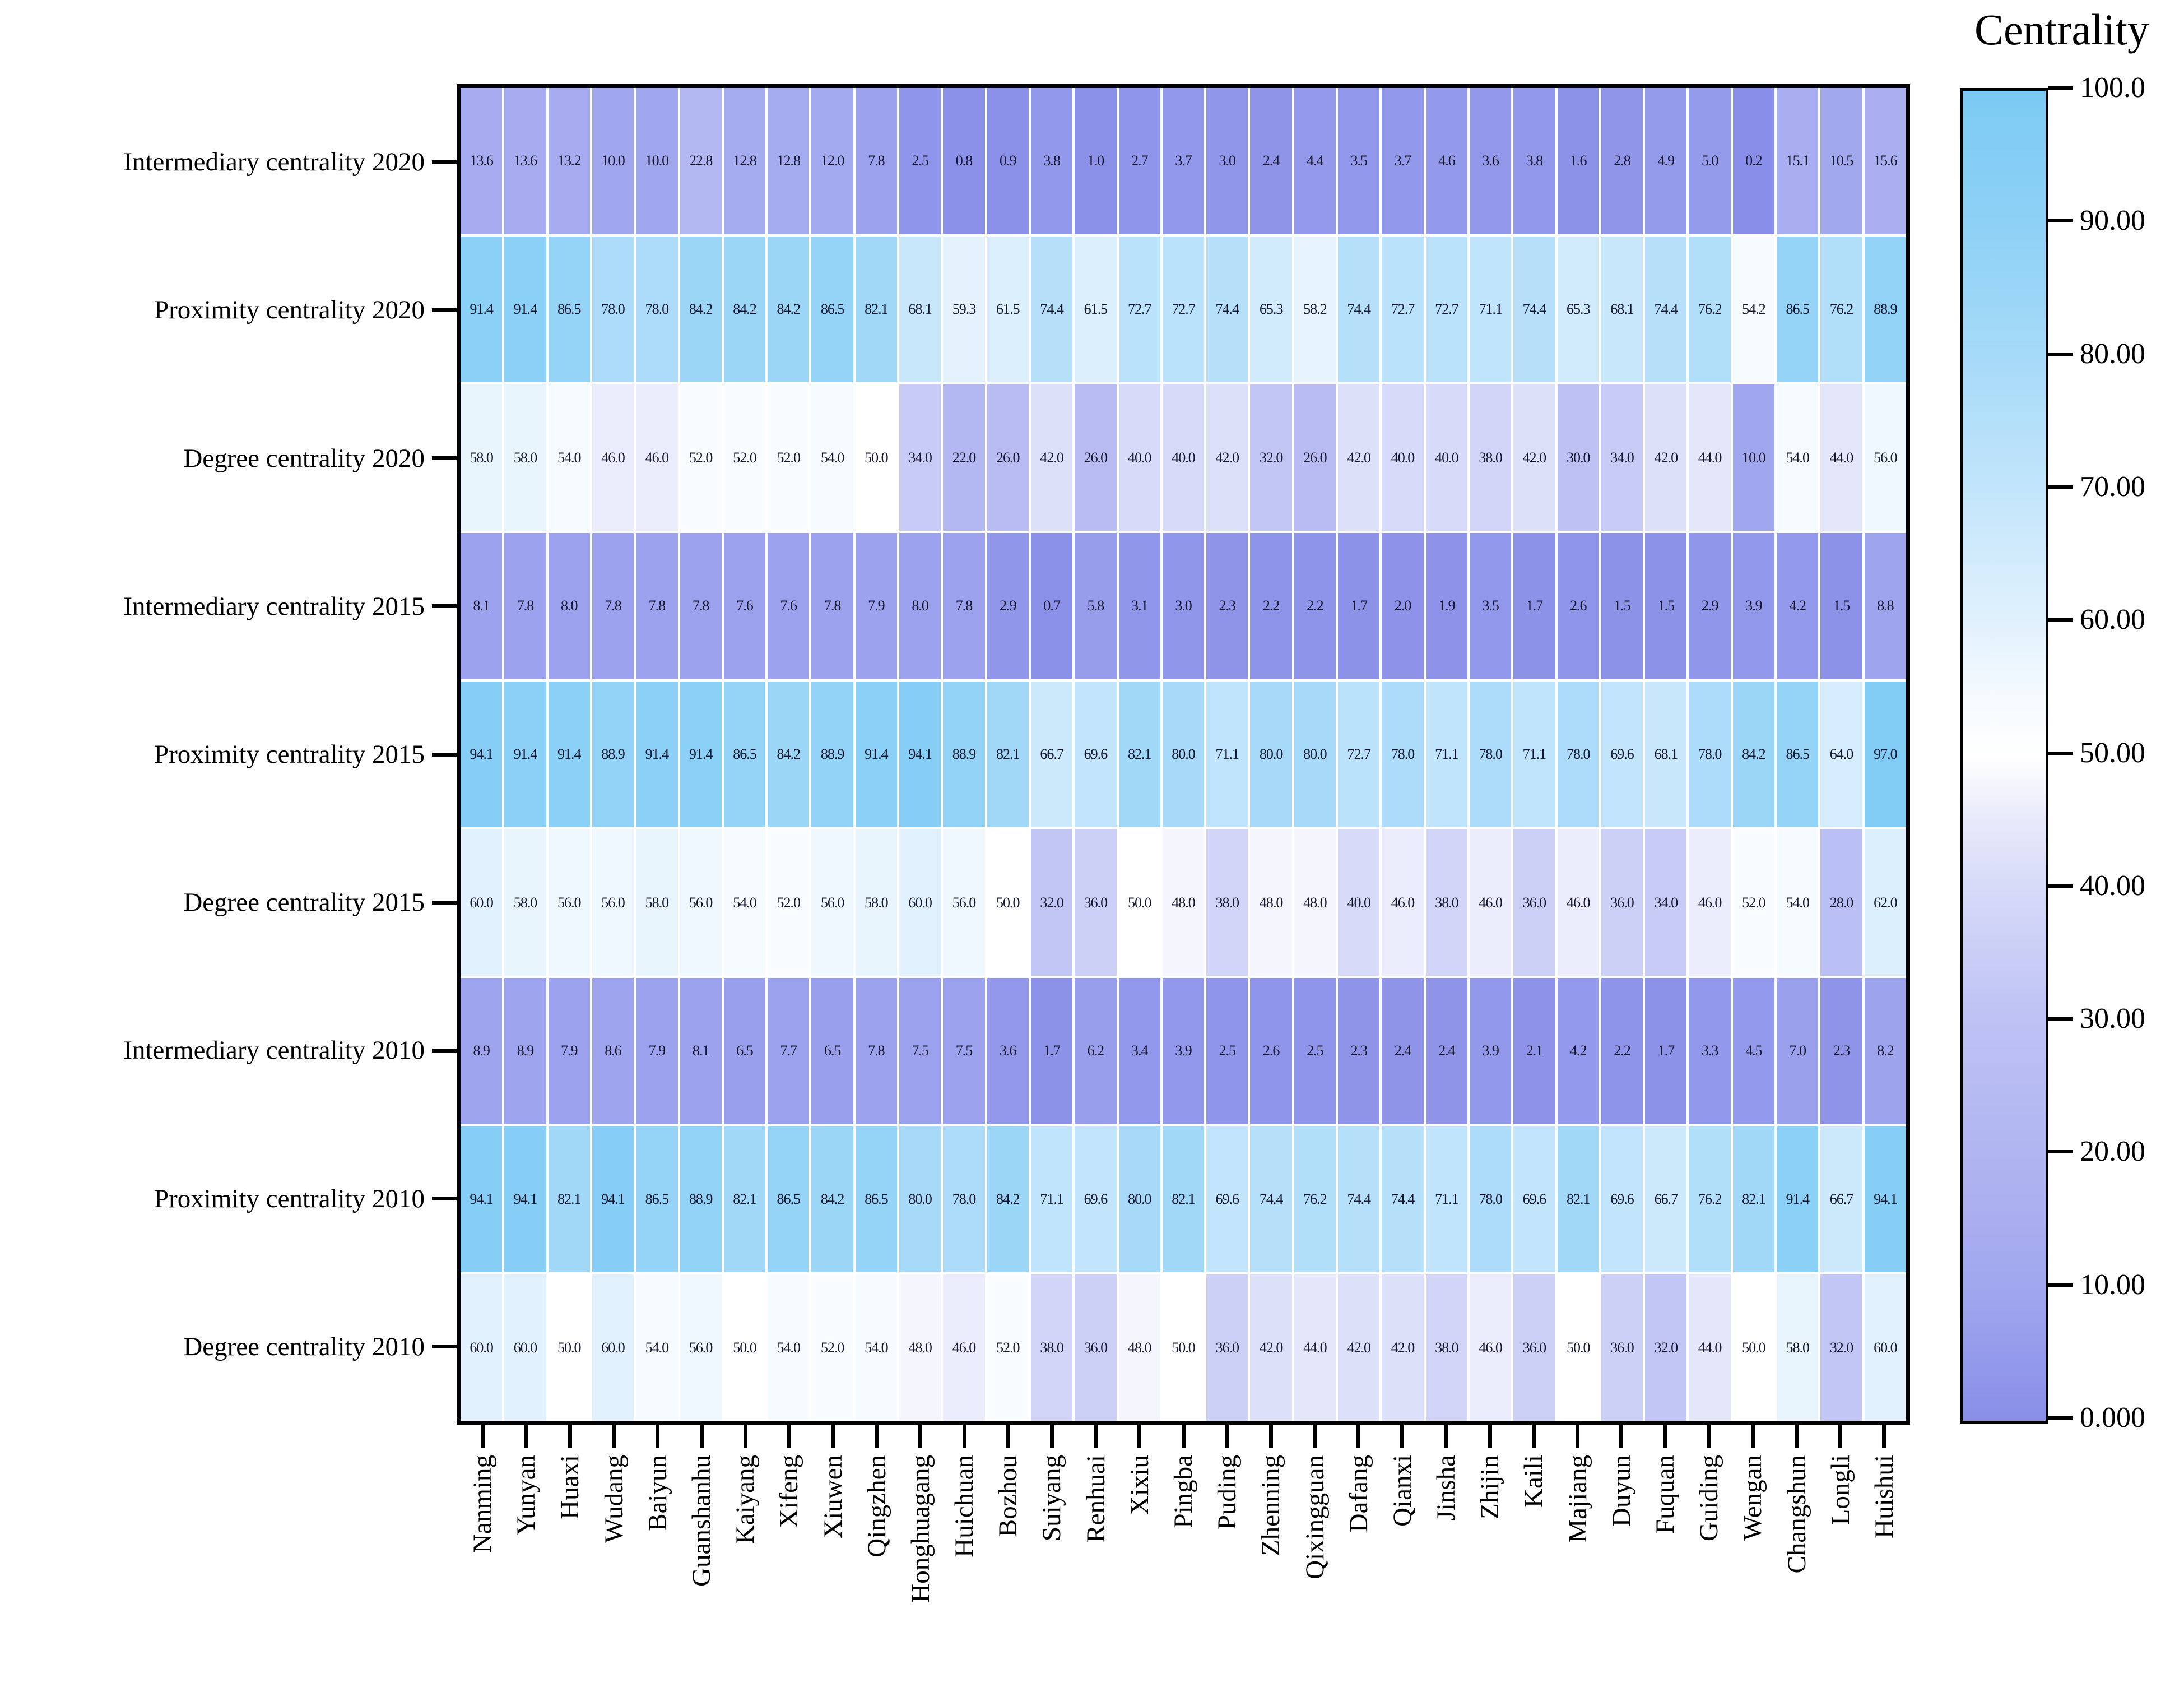 The height and width of the screenshot is (1706, 2184). I want to click on heatmap-cell: 2.5, so click(1315, 1050).